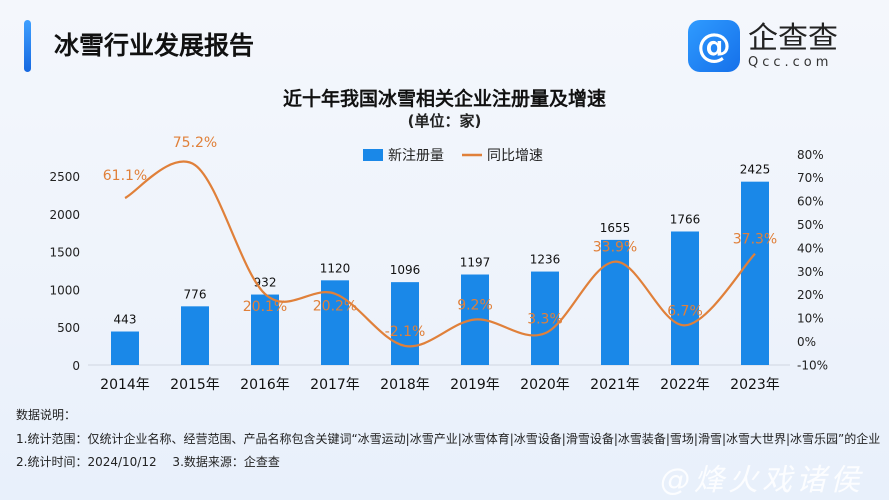  What do you see at coordinates (545, 385) in the screenshot?
I see `x-tick-label: 2020年` at bounding box center [545, 385].